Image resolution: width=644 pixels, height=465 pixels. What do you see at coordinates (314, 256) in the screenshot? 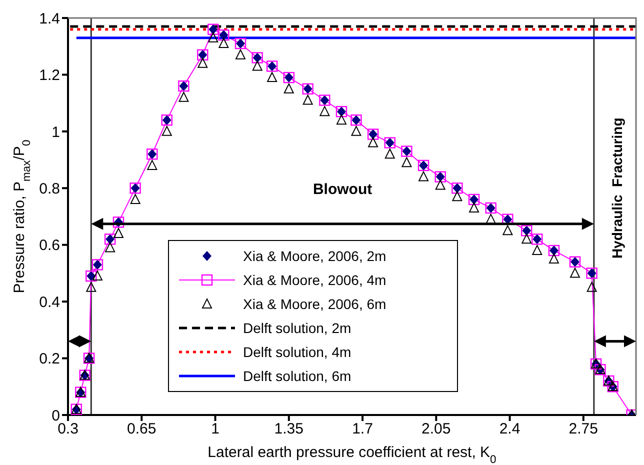
I see `legend-label: Xia & Moore, 2006, 2m` at bounding box center [314, 256].